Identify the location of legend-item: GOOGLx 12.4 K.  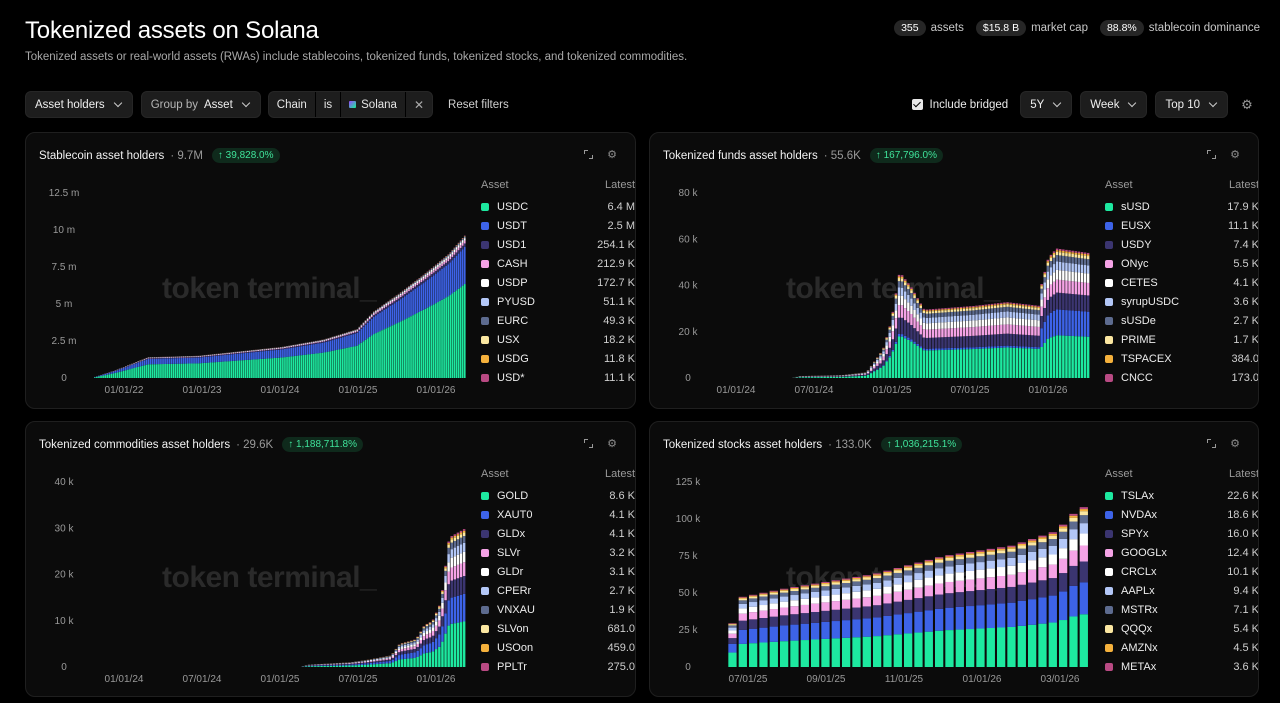
(1181, 552).